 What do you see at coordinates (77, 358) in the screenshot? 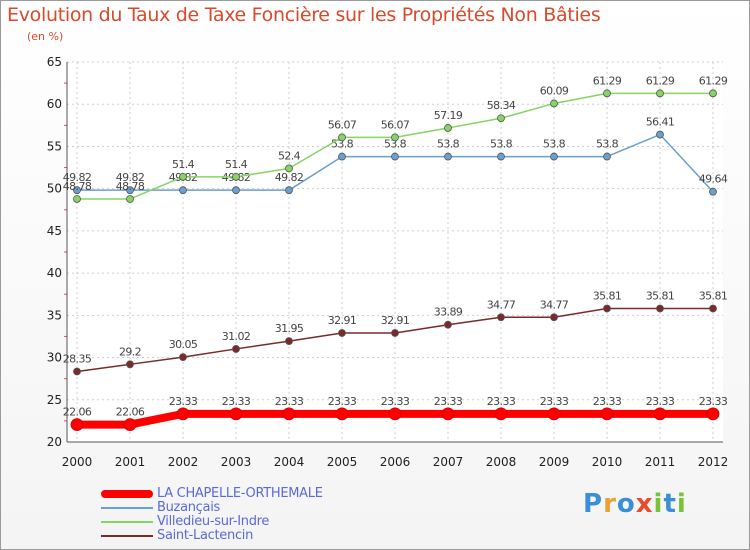
I see `data-label-3: 28.35` at bounding box center [77, 358].